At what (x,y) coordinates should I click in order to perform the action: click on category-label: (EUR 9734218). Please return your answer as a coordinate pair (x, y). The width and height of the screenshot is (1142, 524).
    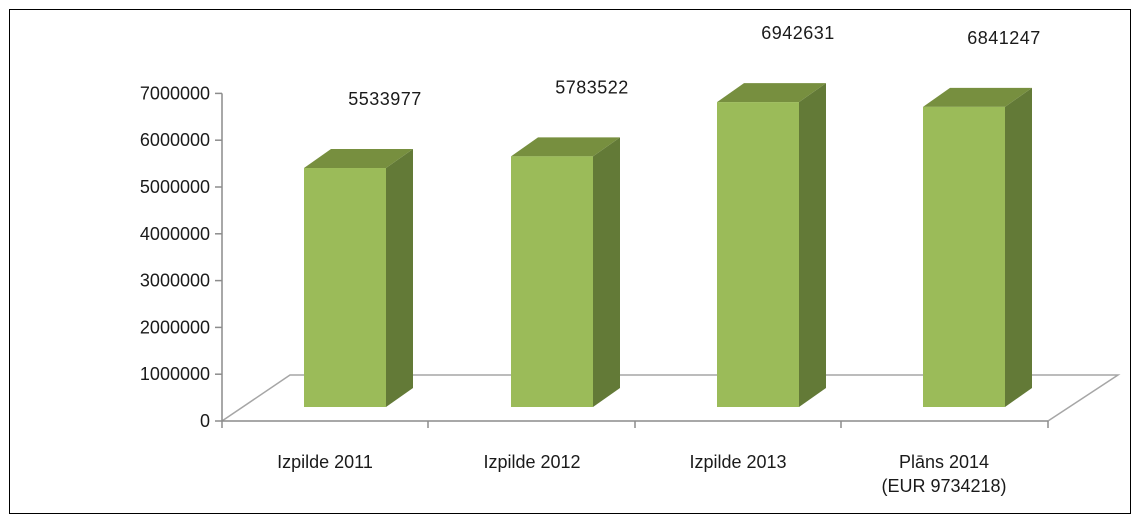
    Looking at the image, I should click on (943, 486).